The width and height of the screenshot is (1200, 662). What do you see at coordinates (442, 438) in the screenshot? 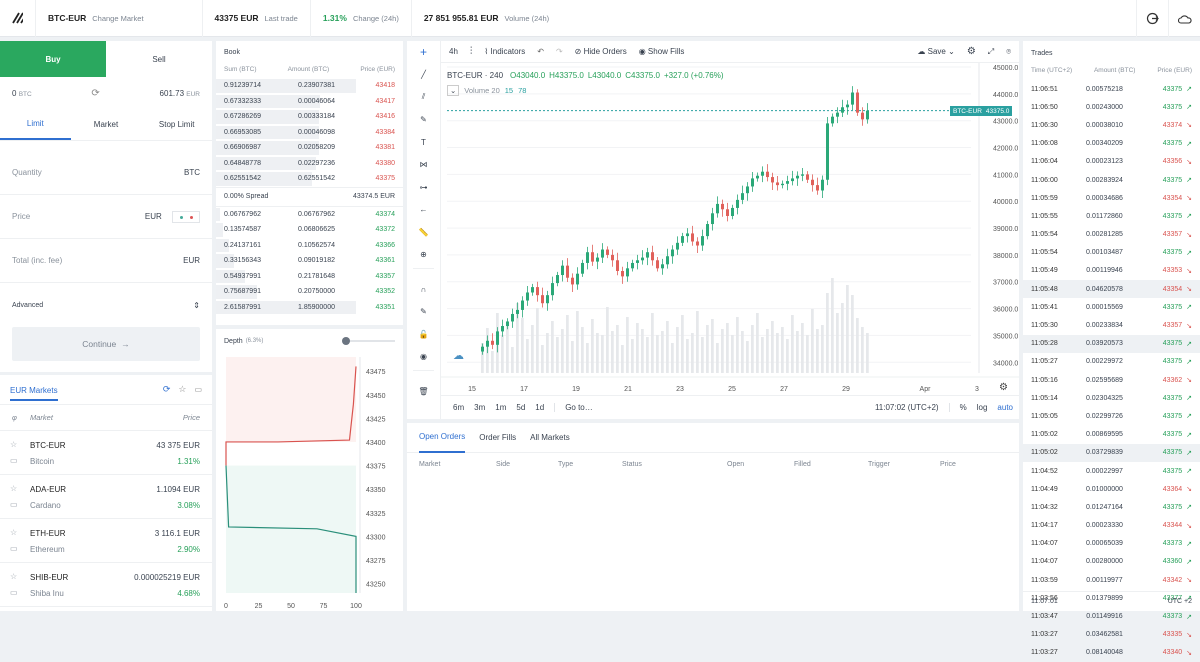
I see `tab-open-orders: Open Orders` at bounding box center [442, 438].